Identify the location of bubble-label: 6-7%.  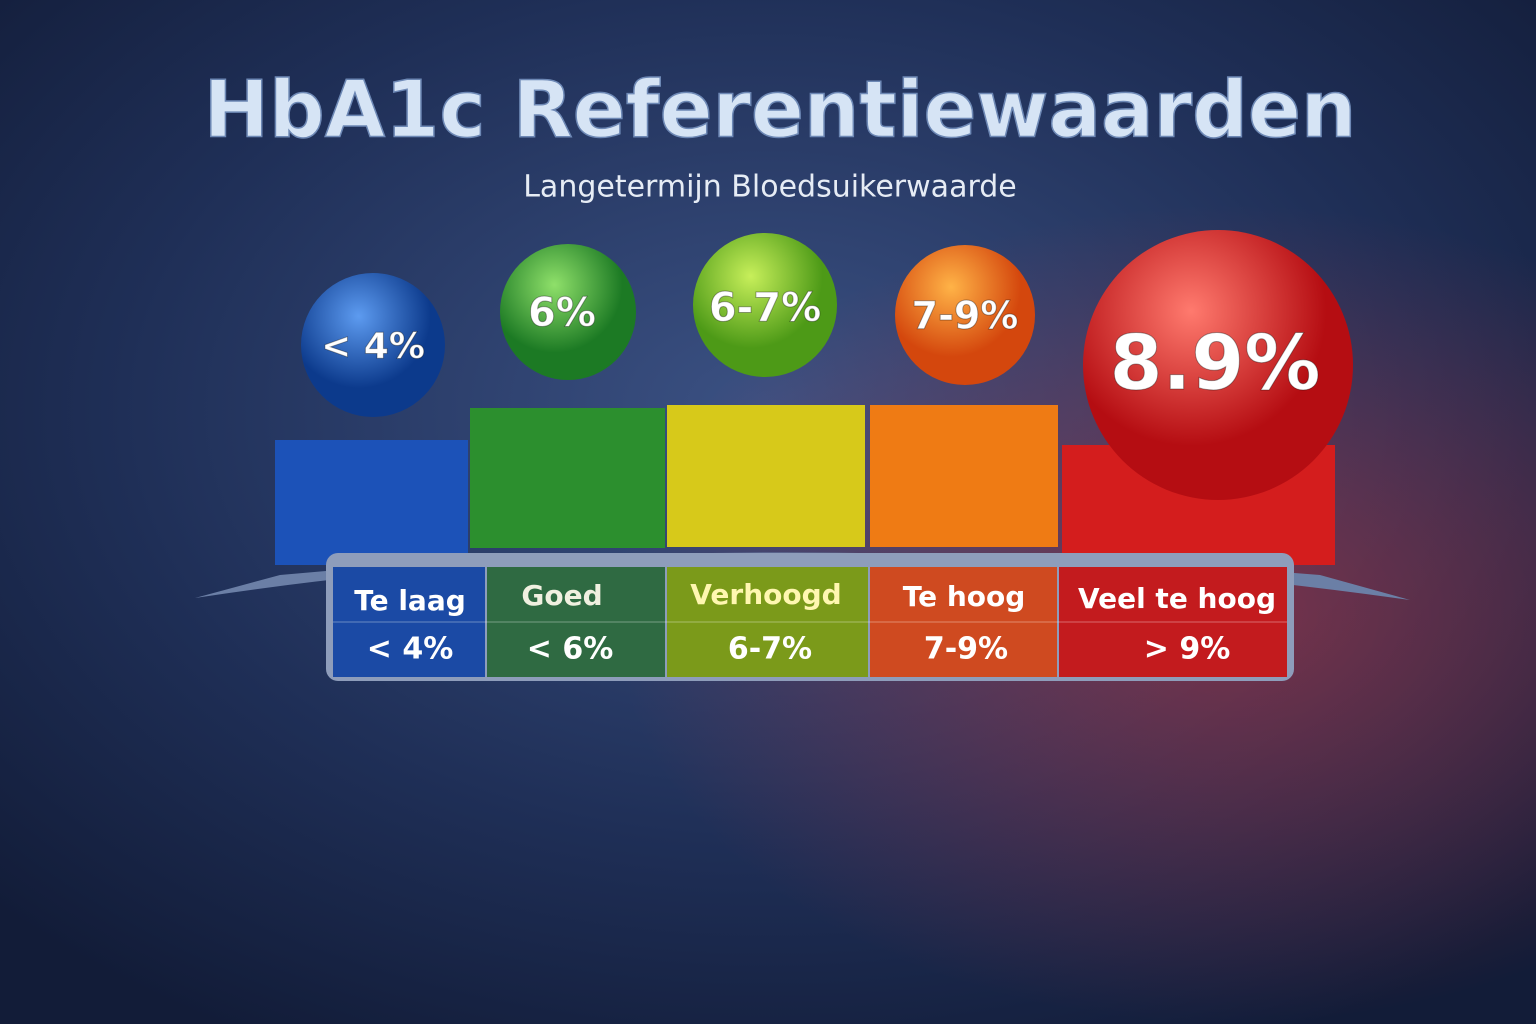
(765, 308).